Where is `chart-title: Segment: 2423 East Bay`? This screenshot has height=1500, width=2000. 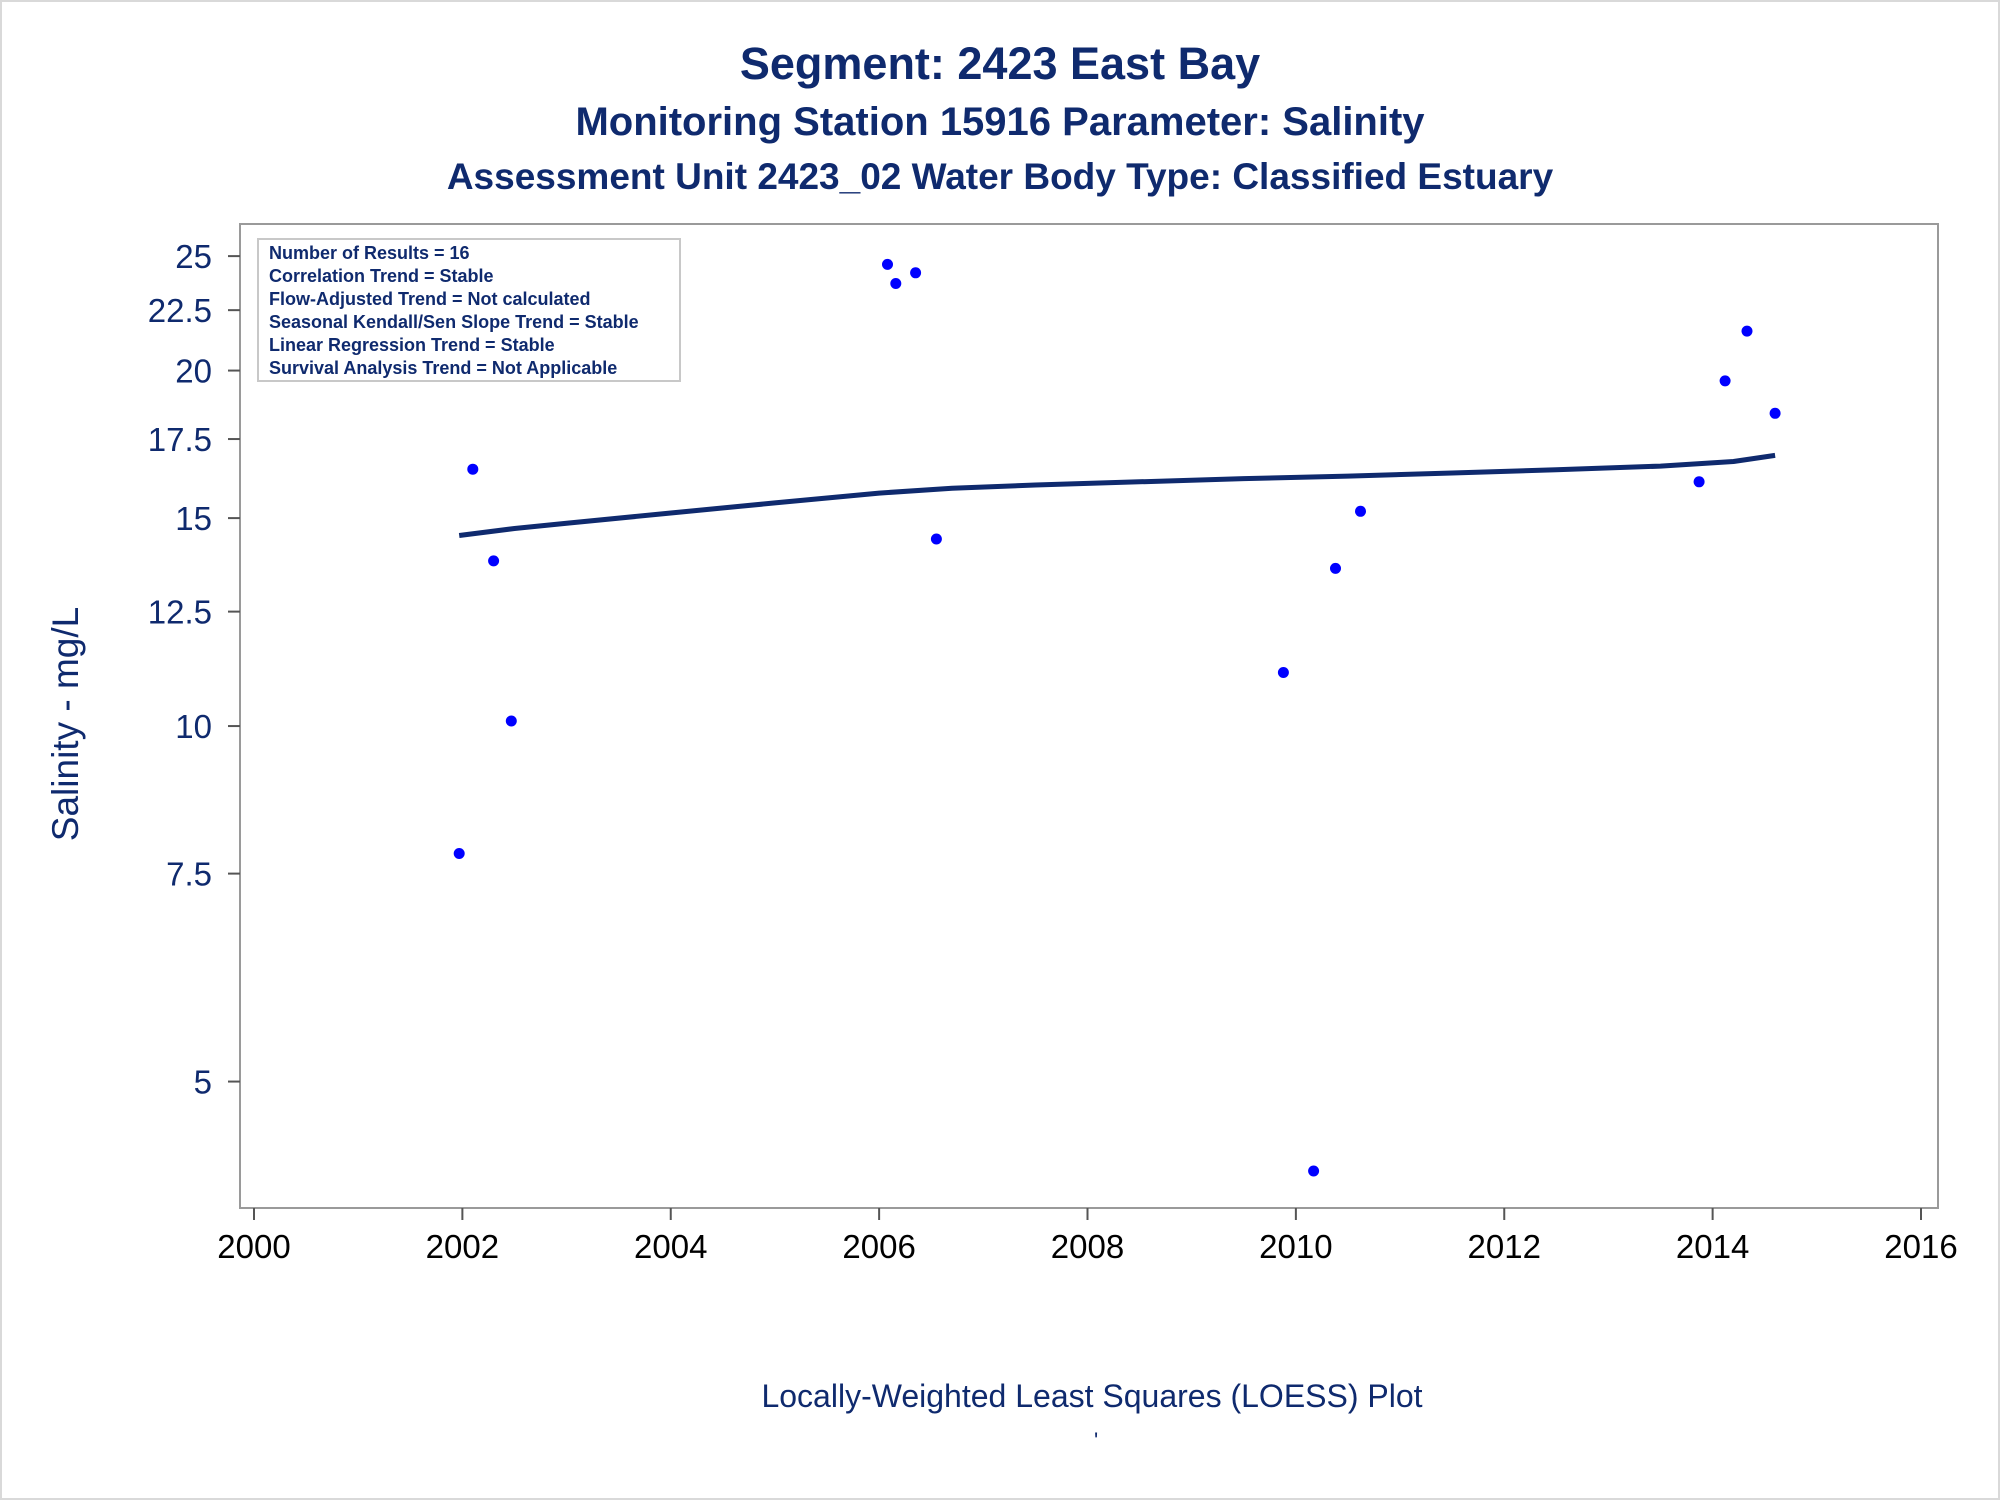 chart-title: Segment: 2423 East Bay is located at coordinates (1000, 63).